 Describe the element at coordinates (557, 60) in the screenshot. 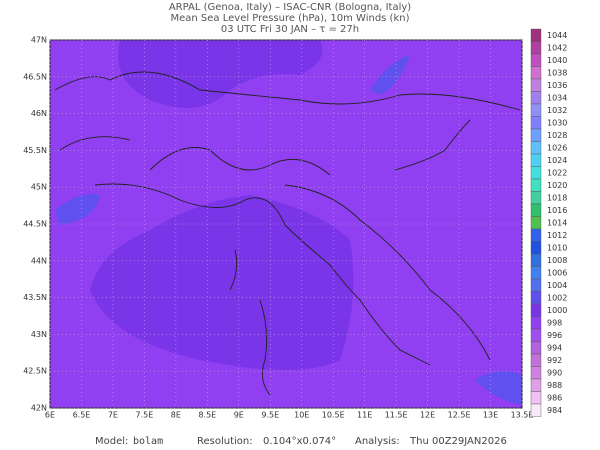

I see `colorbar-label: 1040` at that location.